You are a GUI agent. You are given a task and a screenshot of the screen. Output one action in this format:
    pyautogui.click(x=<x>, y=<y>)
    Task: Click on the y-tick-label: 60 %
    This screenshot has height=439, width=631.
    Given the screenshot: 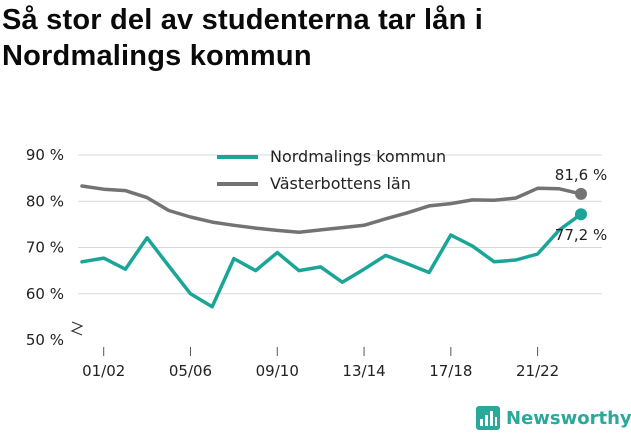 What is the action you would take?
    pyautogui.click(x=45, y=294)
    